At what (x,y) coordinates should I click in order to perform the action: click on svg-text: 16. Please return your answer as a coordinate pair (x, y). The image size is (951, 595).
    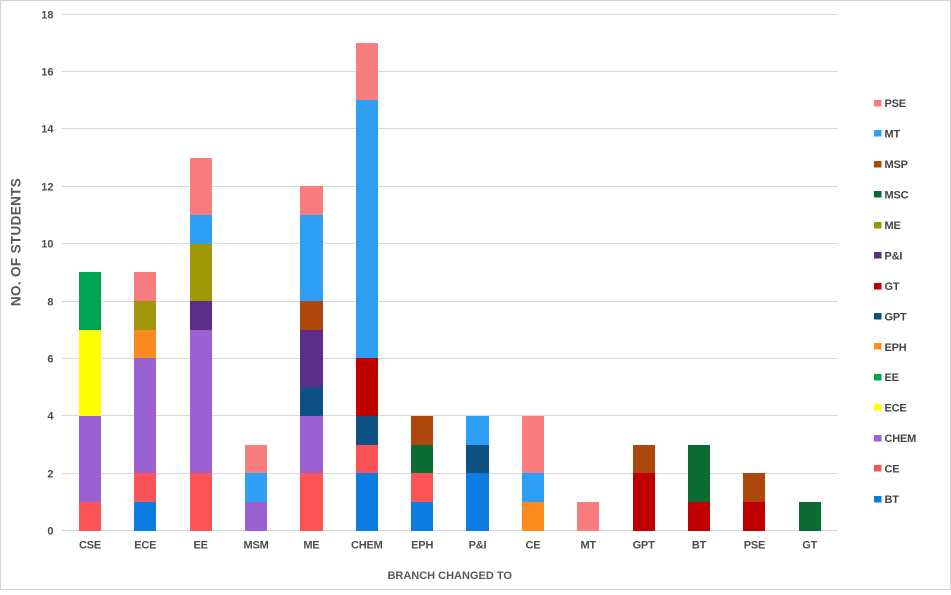
    Looking at the image, I should click on (47, 72).